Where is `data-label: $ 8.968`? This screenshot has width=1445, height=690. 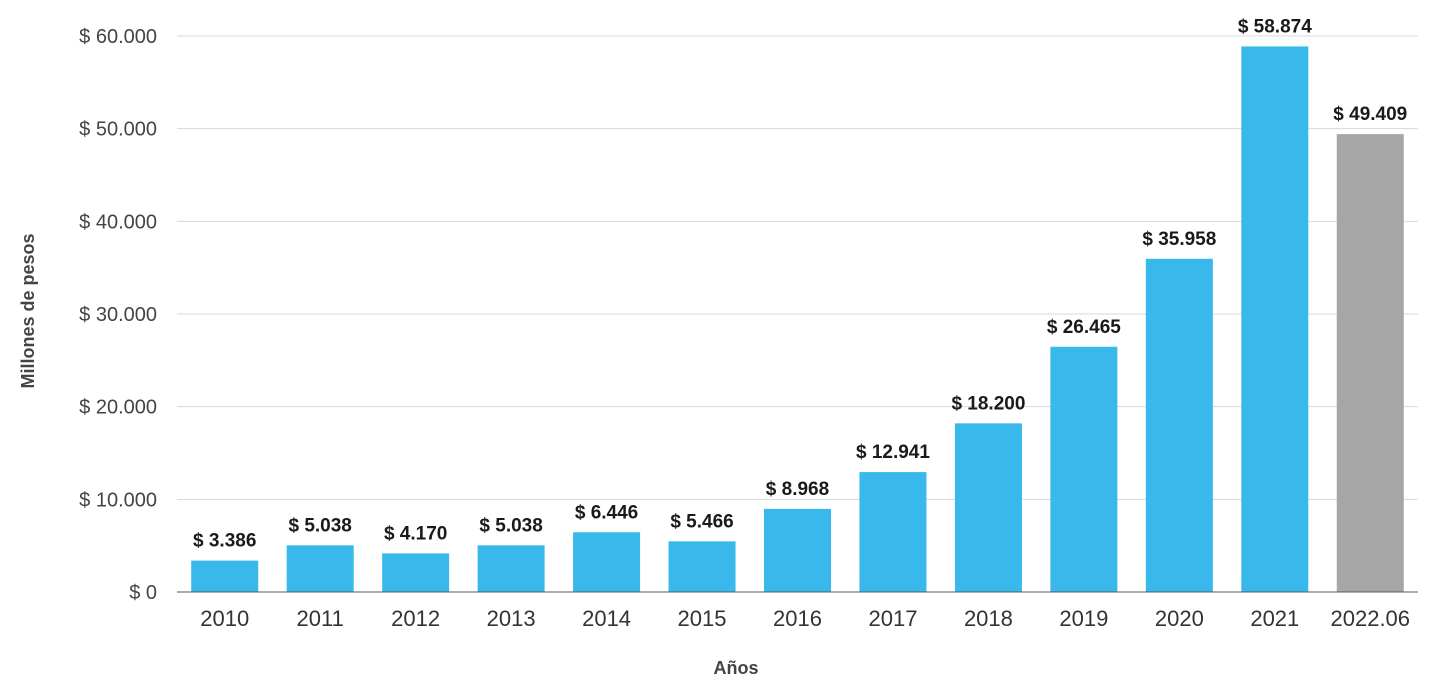
data-label: $ 8.968 is located at coordinates (797, 489).